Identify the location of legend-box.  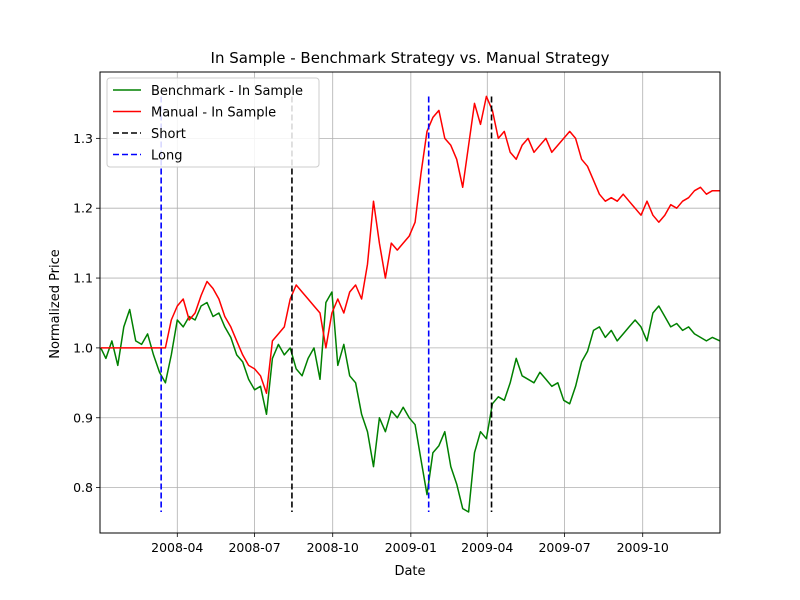
(213, 122).